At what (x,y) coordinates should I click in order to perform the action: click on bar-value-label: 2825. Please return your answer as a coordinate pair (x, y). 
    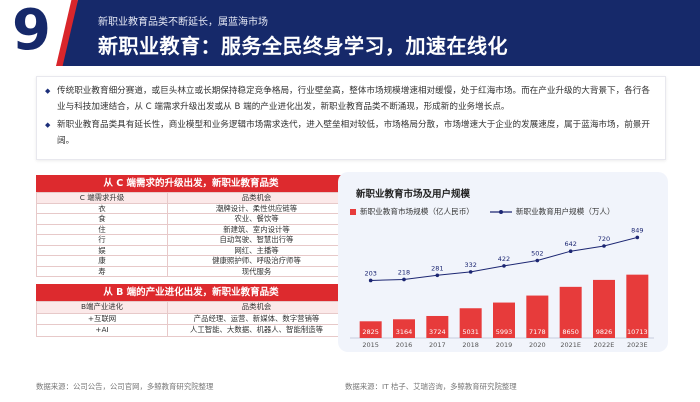
    Looking at the image, I should click on (370, 332).